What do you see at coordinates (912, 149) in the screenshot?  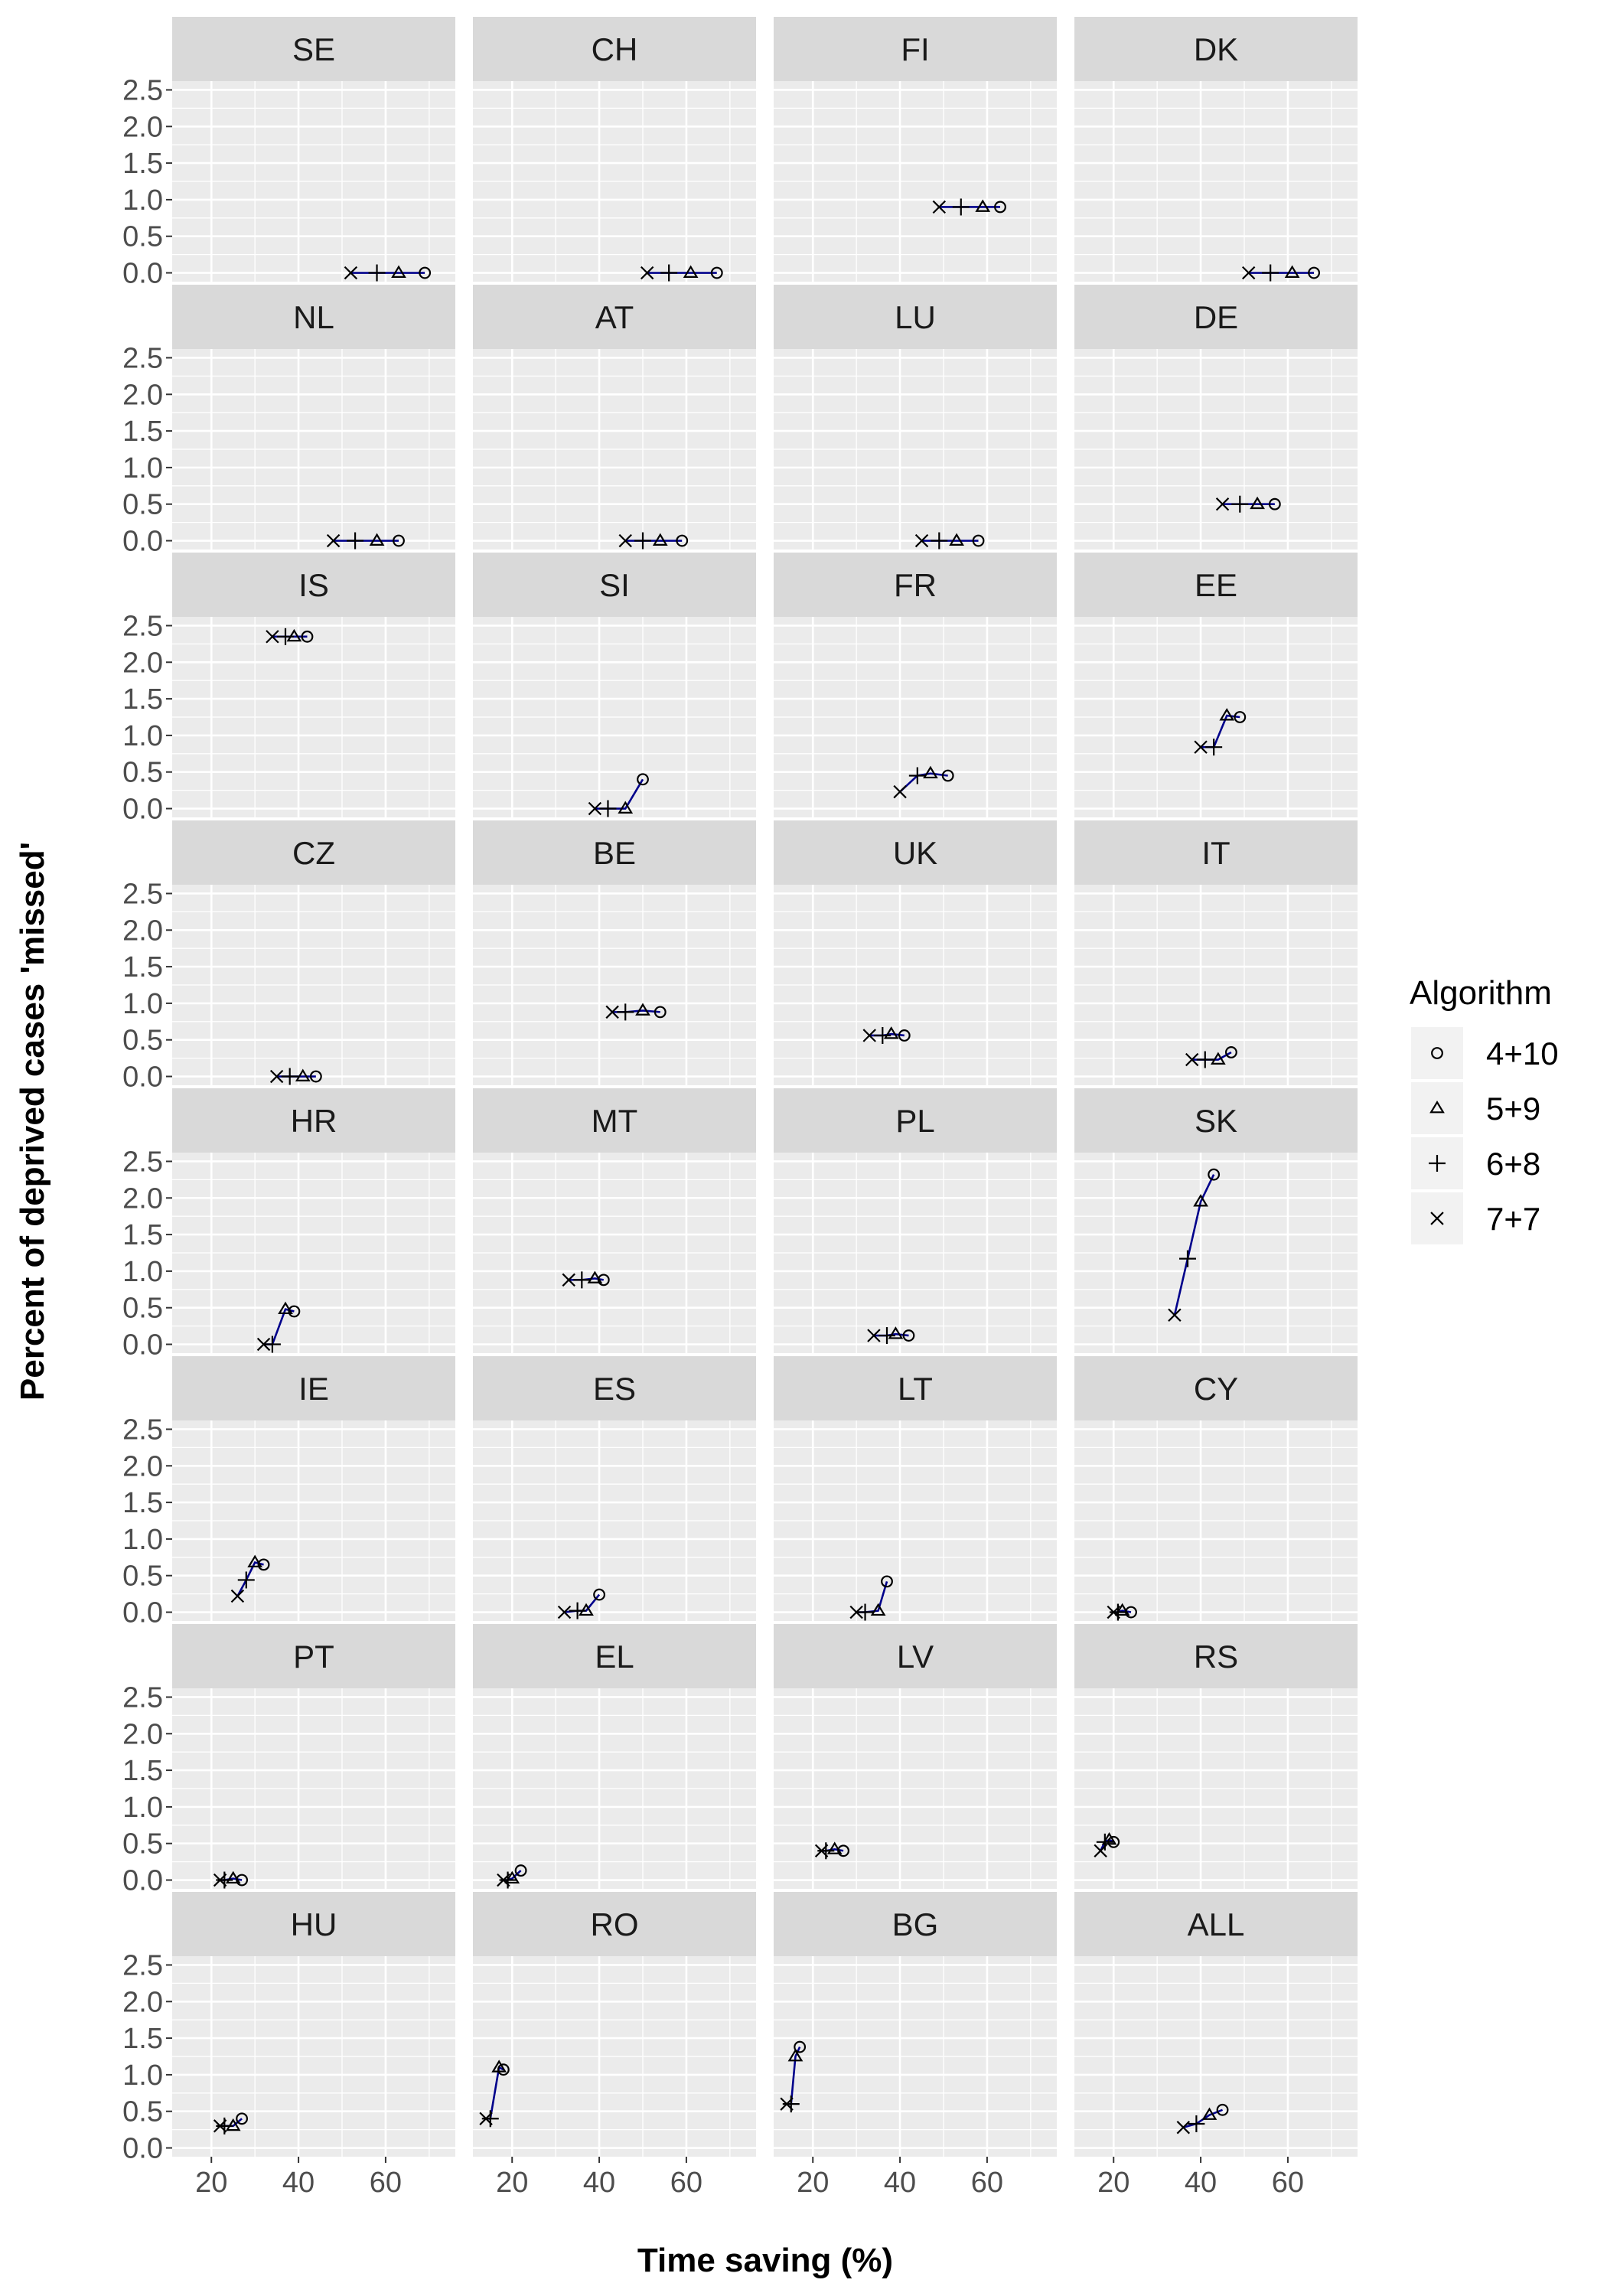 I see `panel-fi: FI` at bounding box center [912, 149].